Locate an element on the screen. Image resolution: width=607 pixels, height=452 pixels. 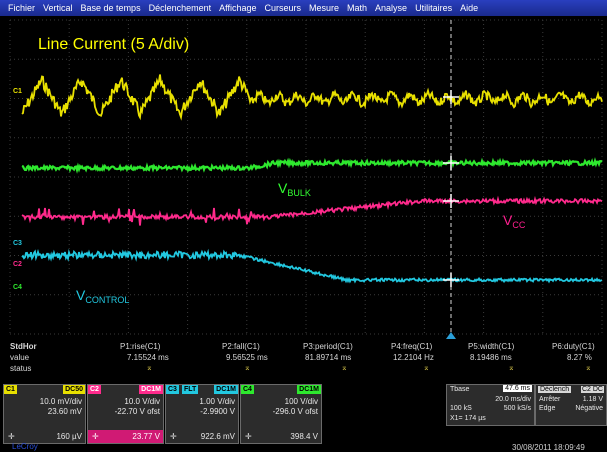
channel-4-footer: ✛ 398.4 V is located at coordinates (281, 436).